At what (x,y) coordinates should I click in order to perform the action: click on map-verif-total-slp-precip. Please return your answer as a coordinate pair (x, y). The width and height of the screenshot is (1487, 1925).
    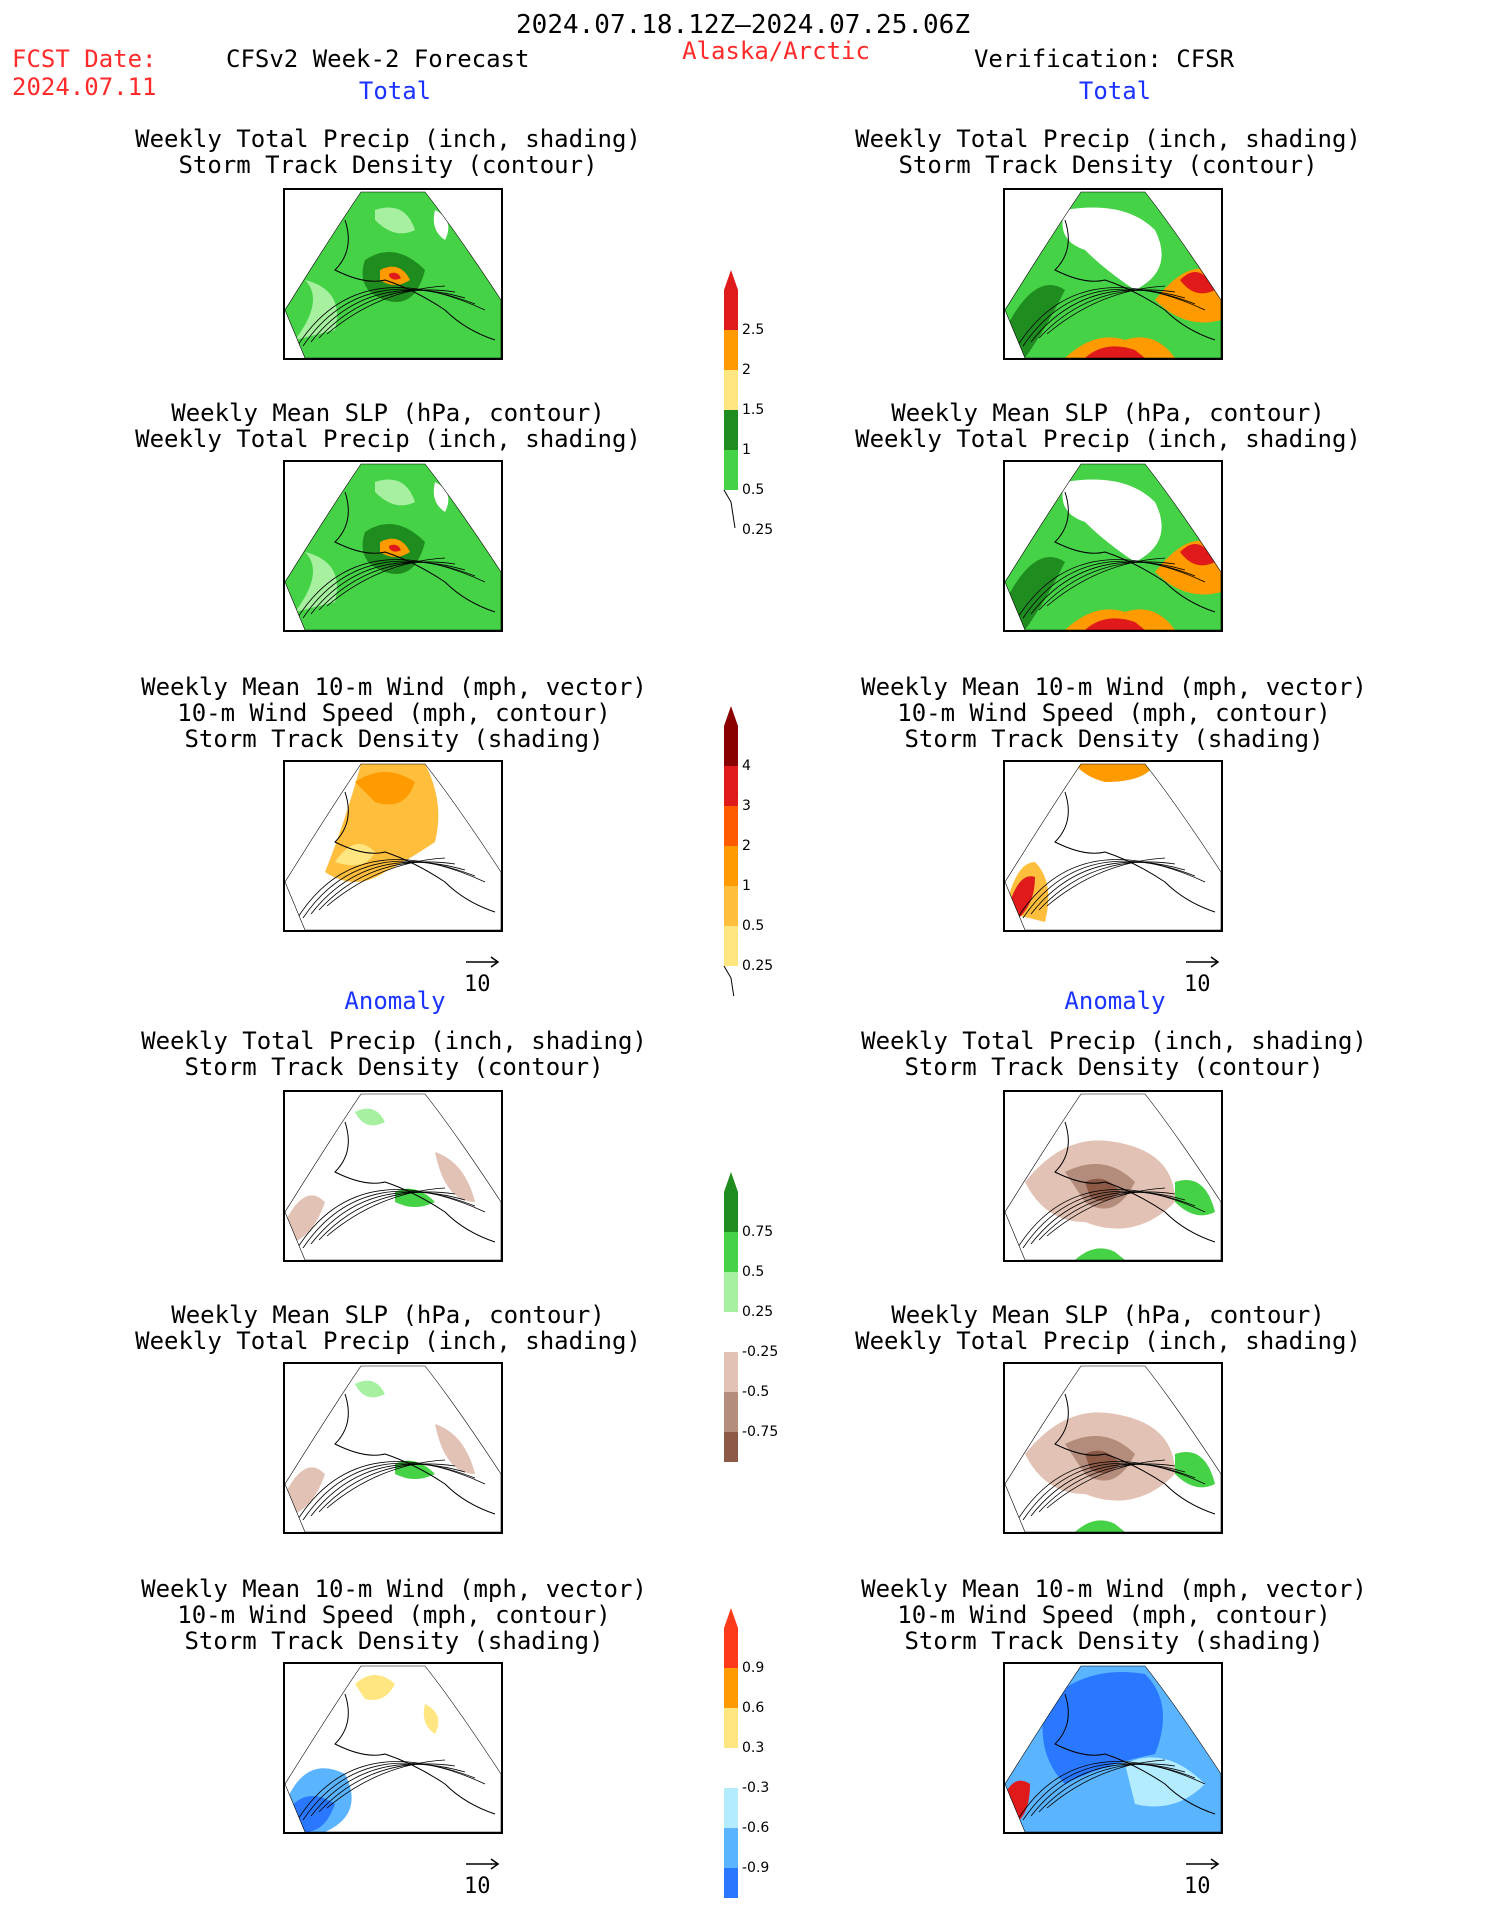
    Looking at the image, I should click on (1113, 546).